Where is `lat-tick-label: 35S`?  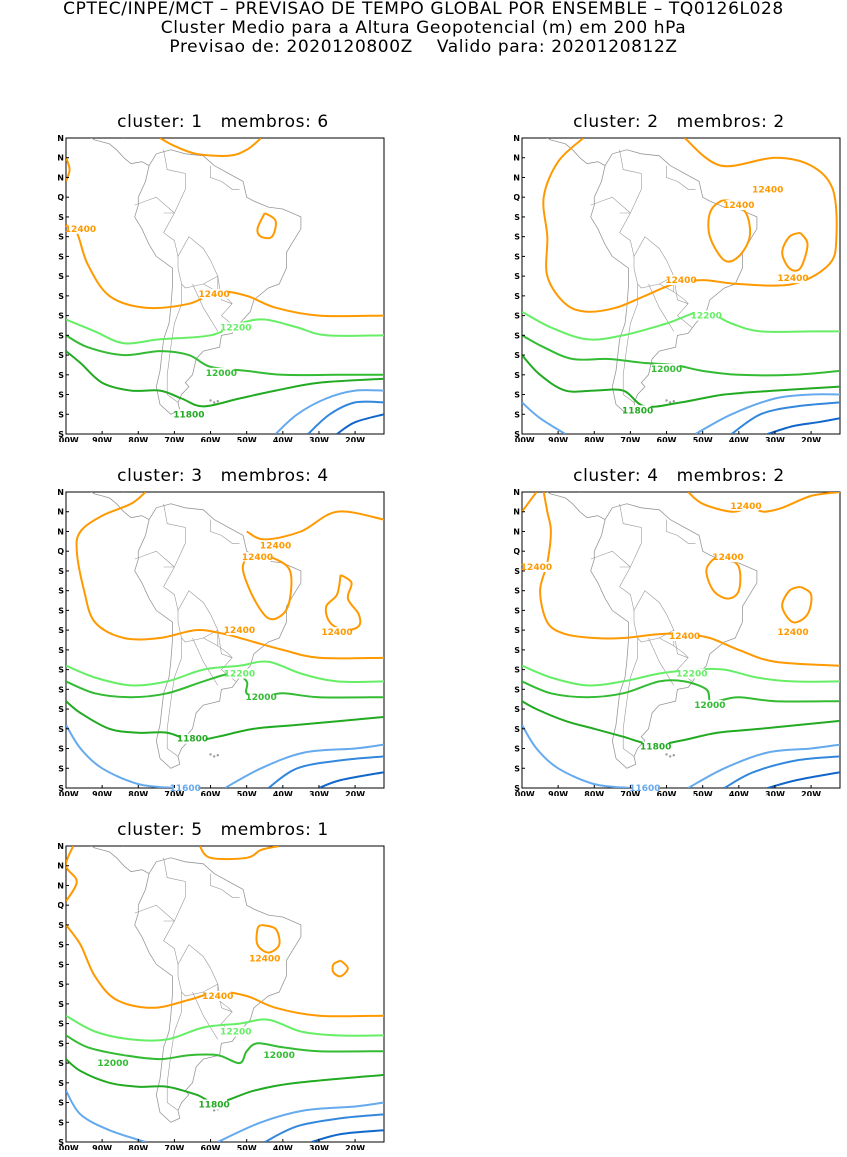 lat-tick-label: 35S is located at coordinates (61, 689).